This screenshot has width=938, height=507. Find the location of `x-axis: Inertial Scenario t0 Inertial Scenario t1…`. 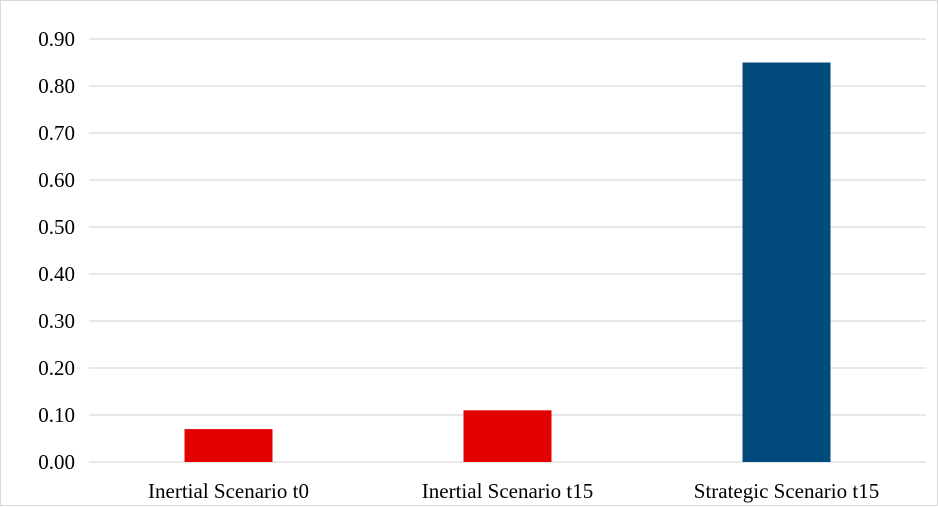

x-axis: Inertial Scenario t0 Inertial Scenario t1… is located at coordinates (513, 491).